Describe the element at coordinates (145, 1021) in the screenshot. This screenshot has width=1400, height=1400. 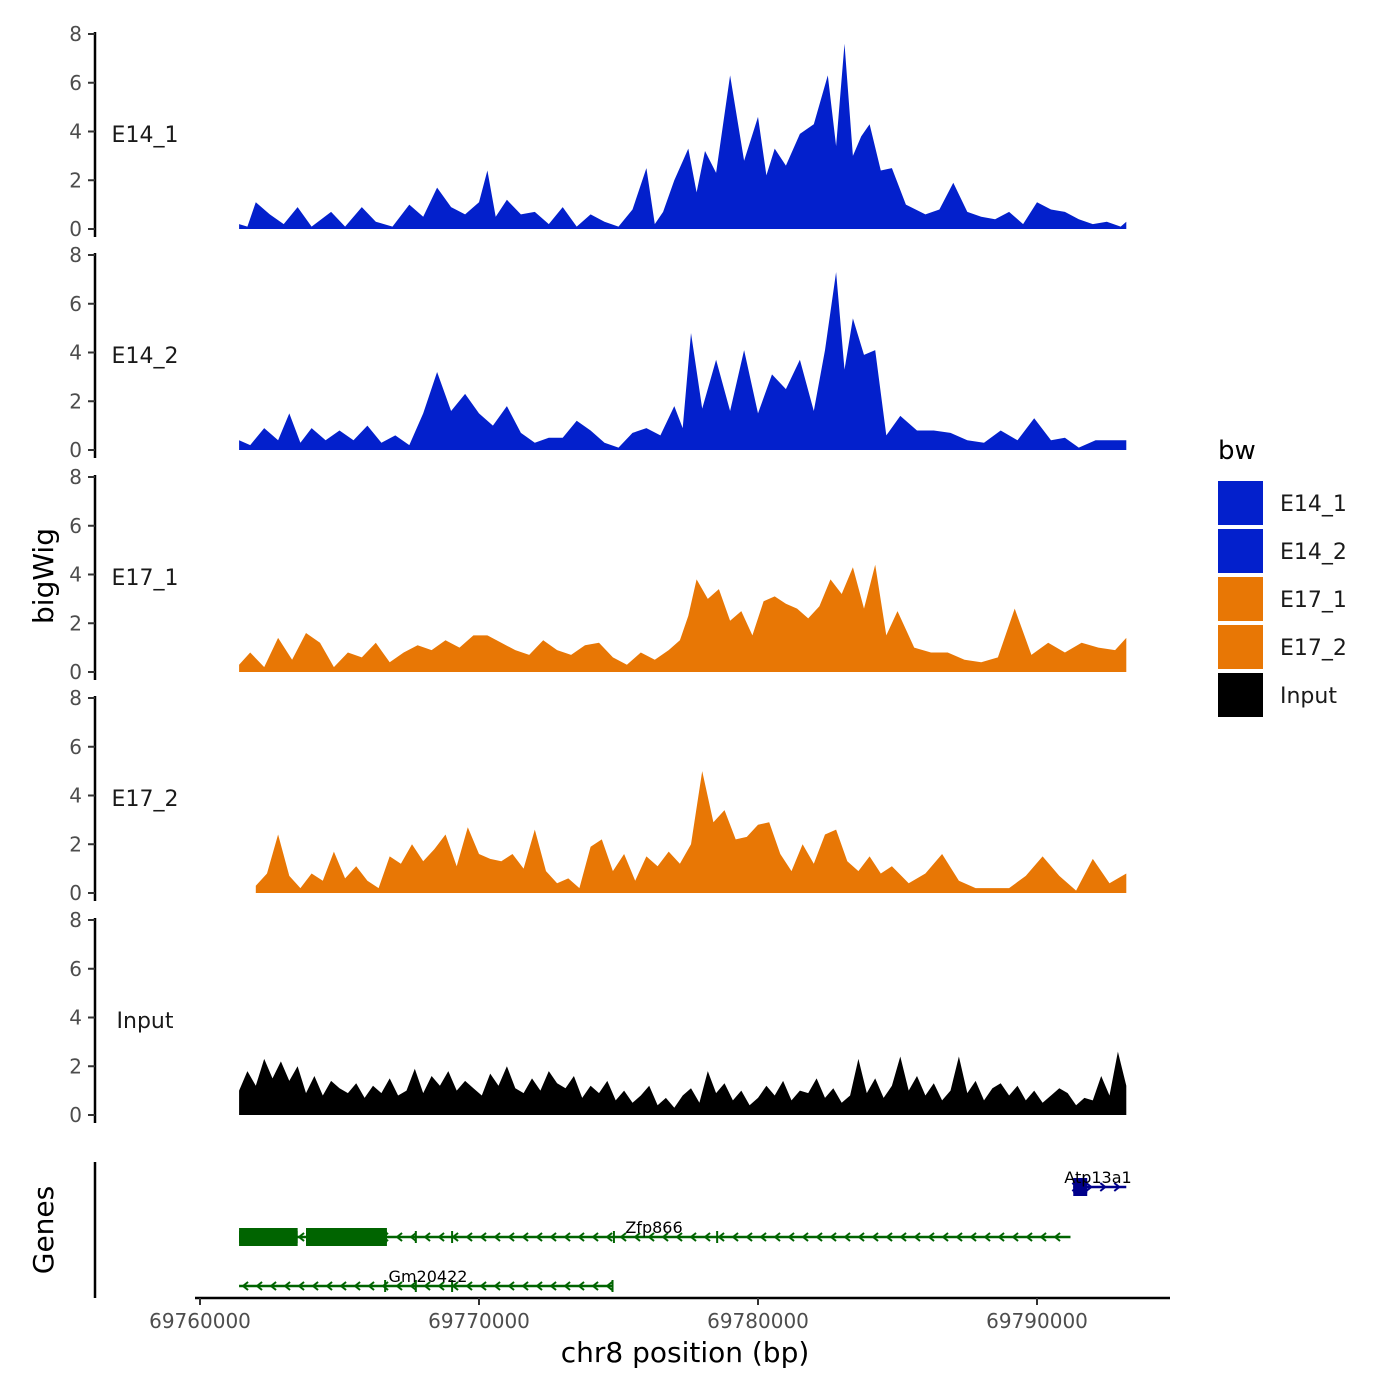
I see `track-label-input: Input` at that location.